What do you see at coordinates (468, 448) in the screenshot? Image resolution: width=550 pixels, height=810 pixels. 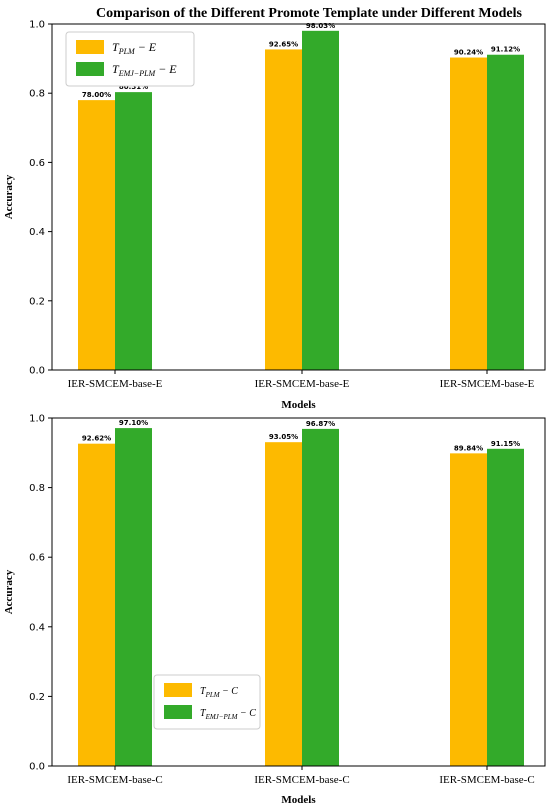 I see `data-label: 89.84%` at bounding box center [468, 448].